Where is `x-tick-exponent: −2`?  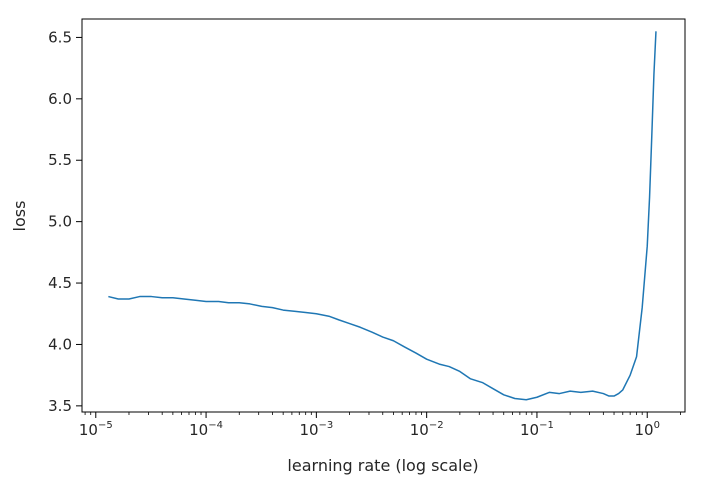
x-tick-exponent: −2 is located at coordinates (436, 425).